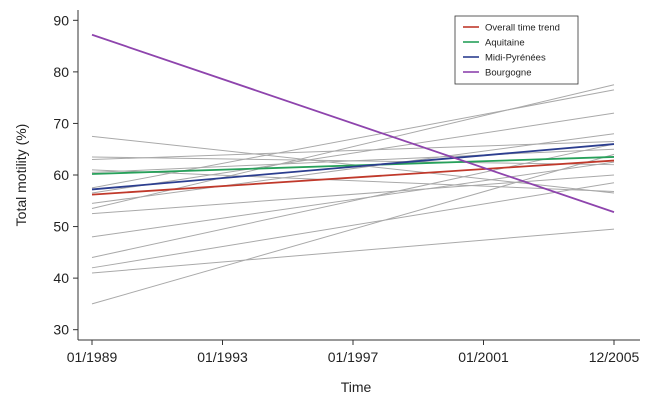 The image size is (647, 398). Describe the element at coordinates (61, 72) in the screenshot. I see `y-tick-label: 80` at that location.